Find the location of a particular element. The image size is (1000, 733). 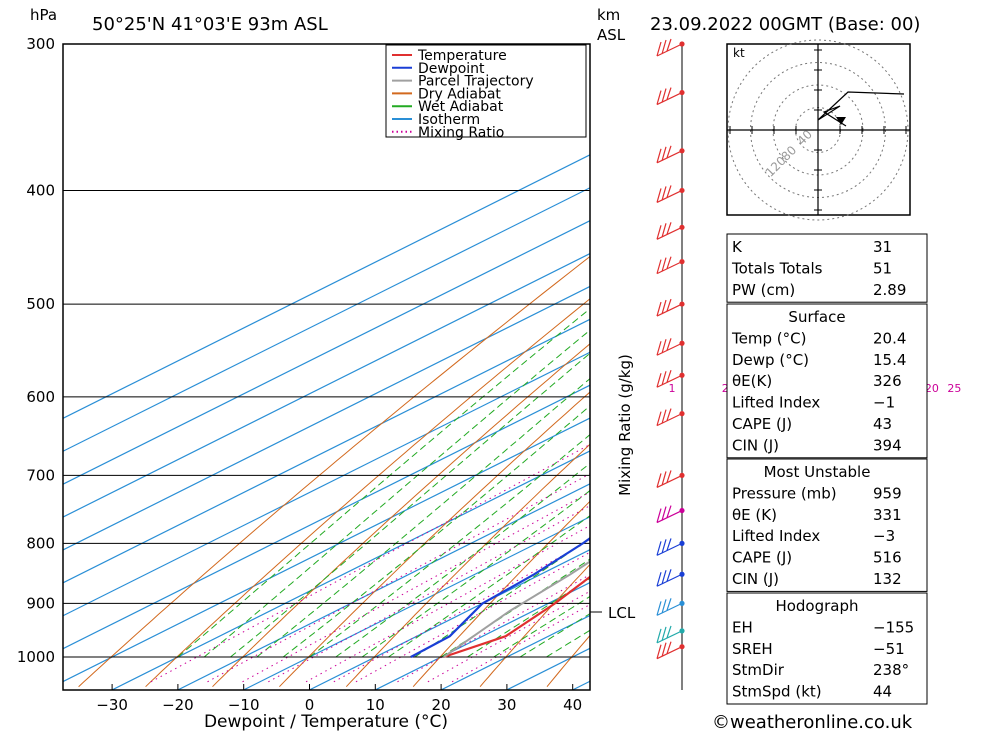

location-title: 50°25'N 41°03'E 93m ASL is located at coordinates (210, 24).